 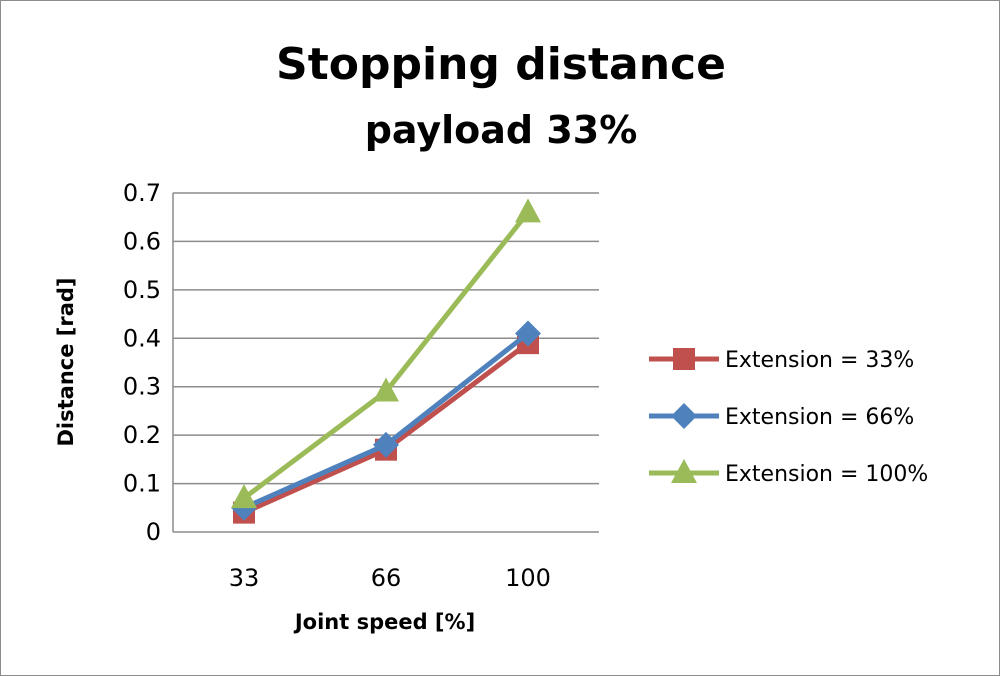 I want to click on y-tick-label: 0.1, so click(x=142, y=484).